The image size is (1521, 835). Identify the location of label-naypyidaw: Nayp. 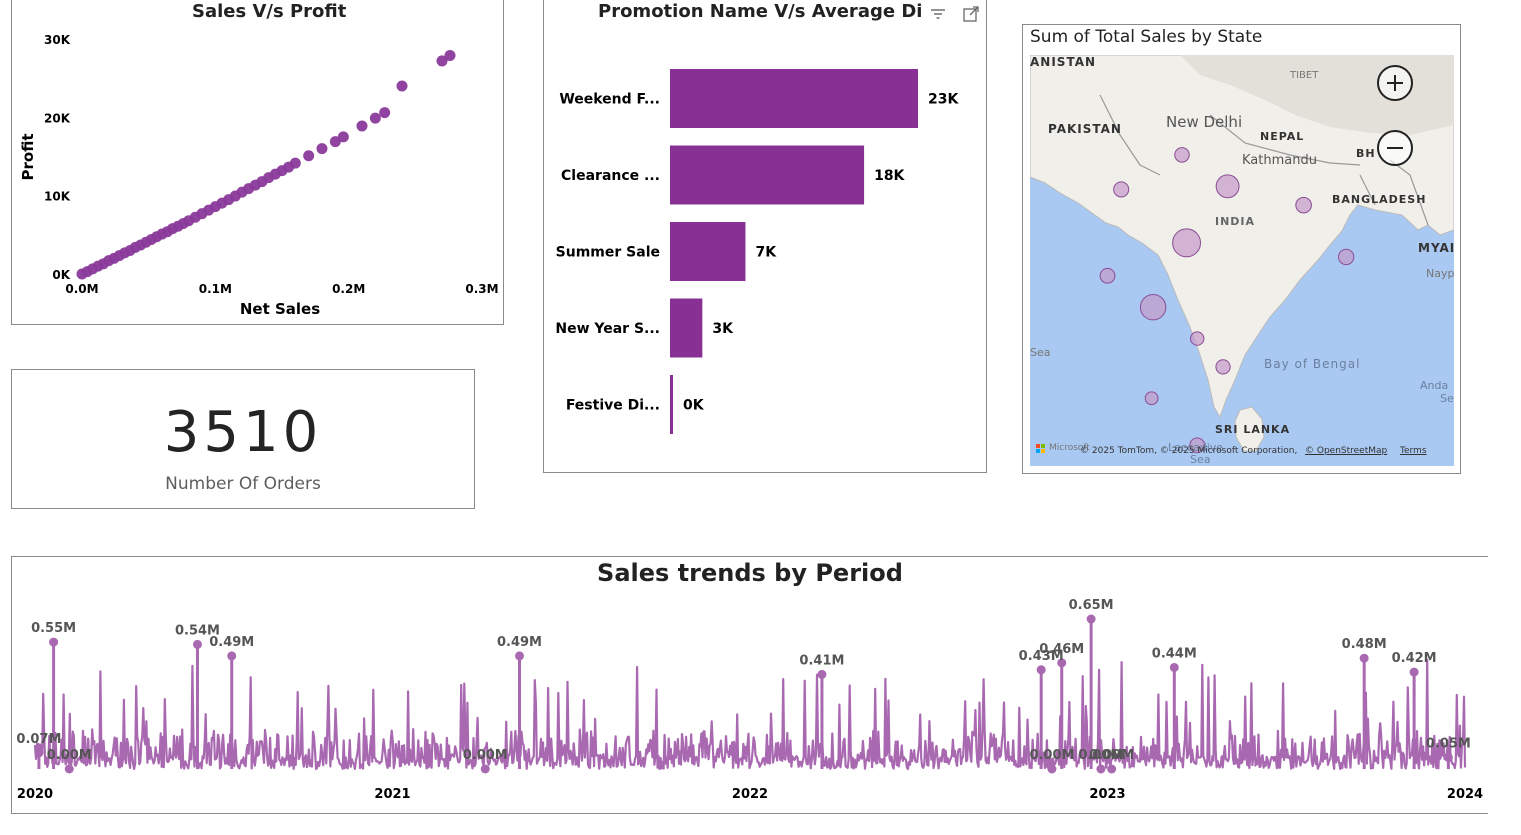
(1440, 273).